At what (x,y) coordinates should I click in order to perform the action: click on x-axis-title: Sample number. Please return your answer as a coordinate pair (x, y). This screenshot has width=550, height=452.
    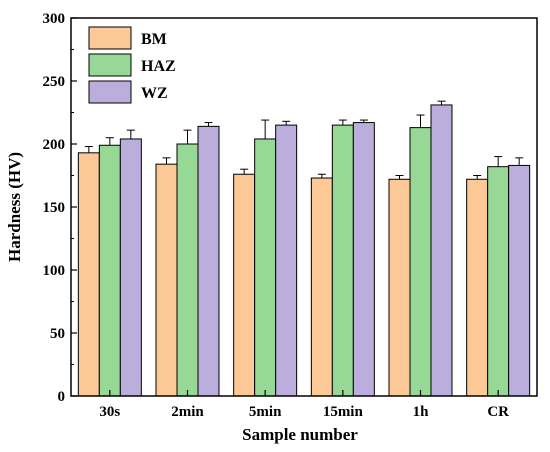
    Looking at the image, I should click on (300, 434).